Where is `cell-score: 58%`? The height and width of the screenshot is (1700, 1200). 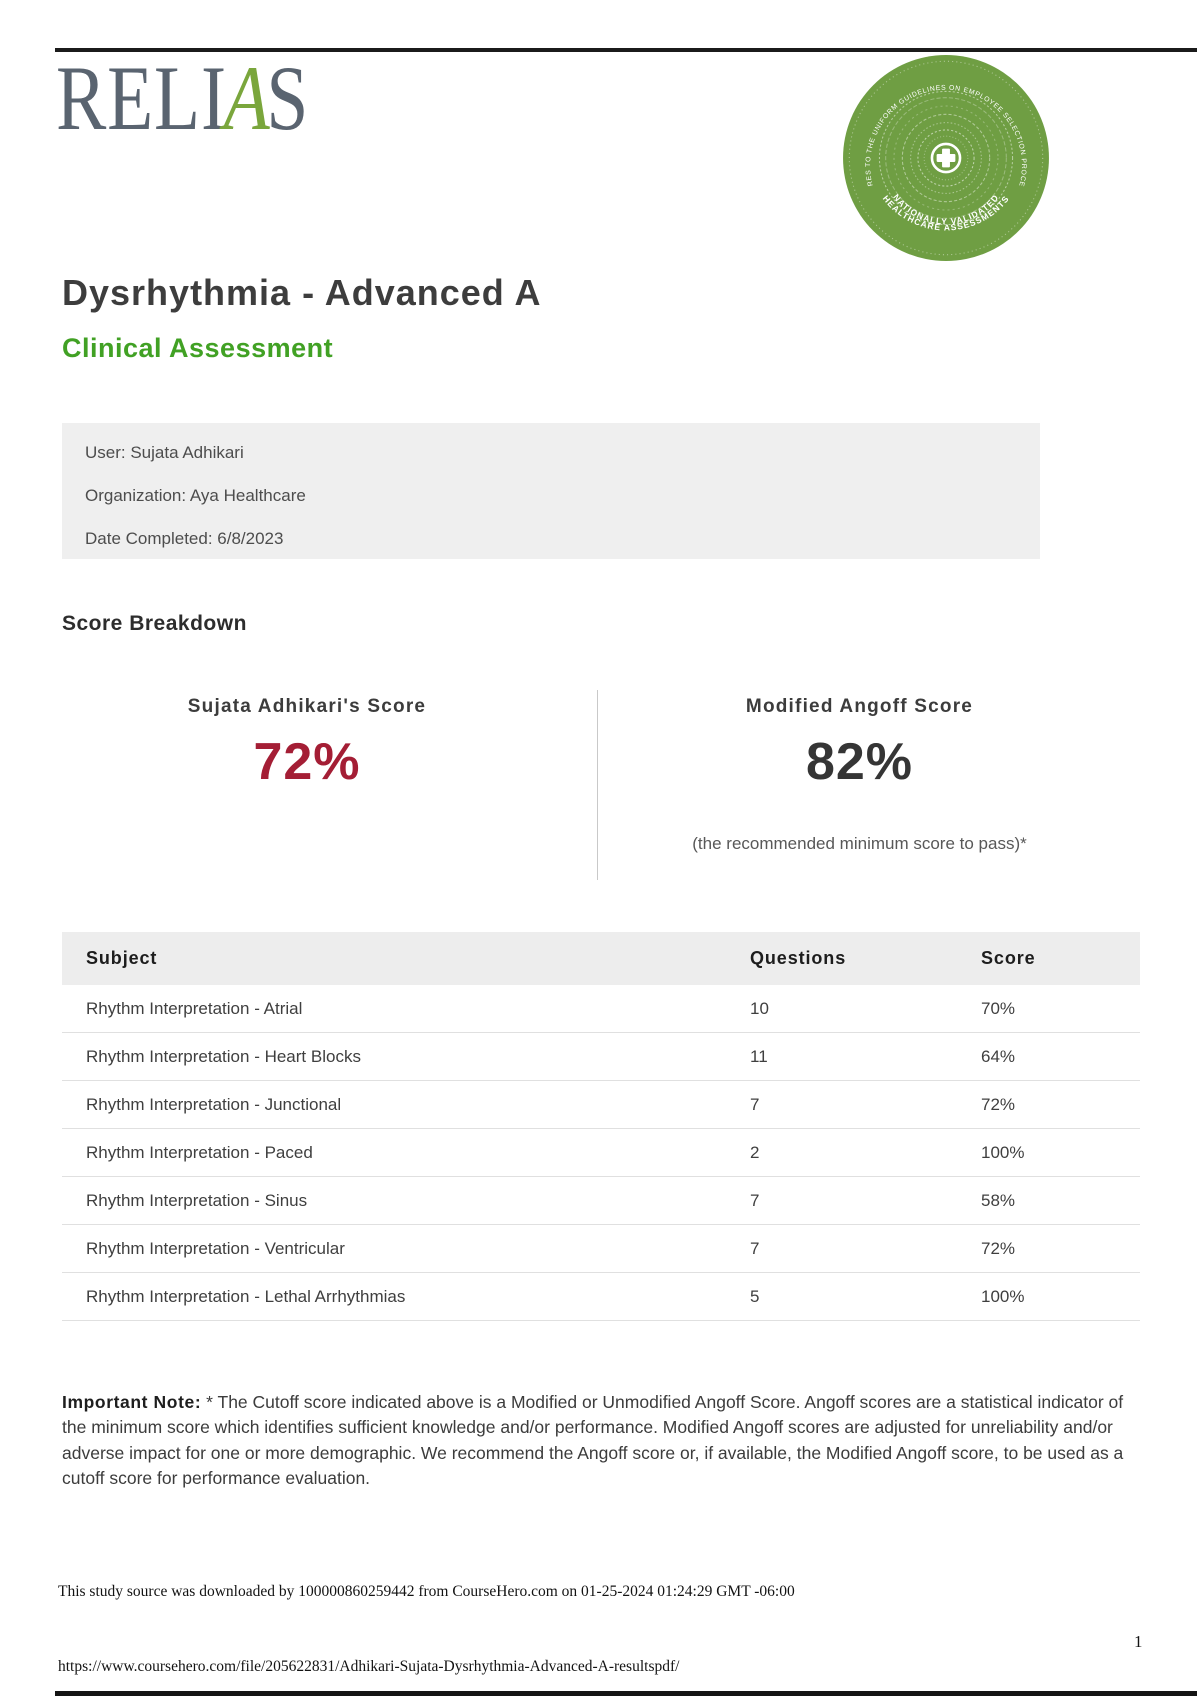
cell-score: 58% is located at coordinates (998, 1200).